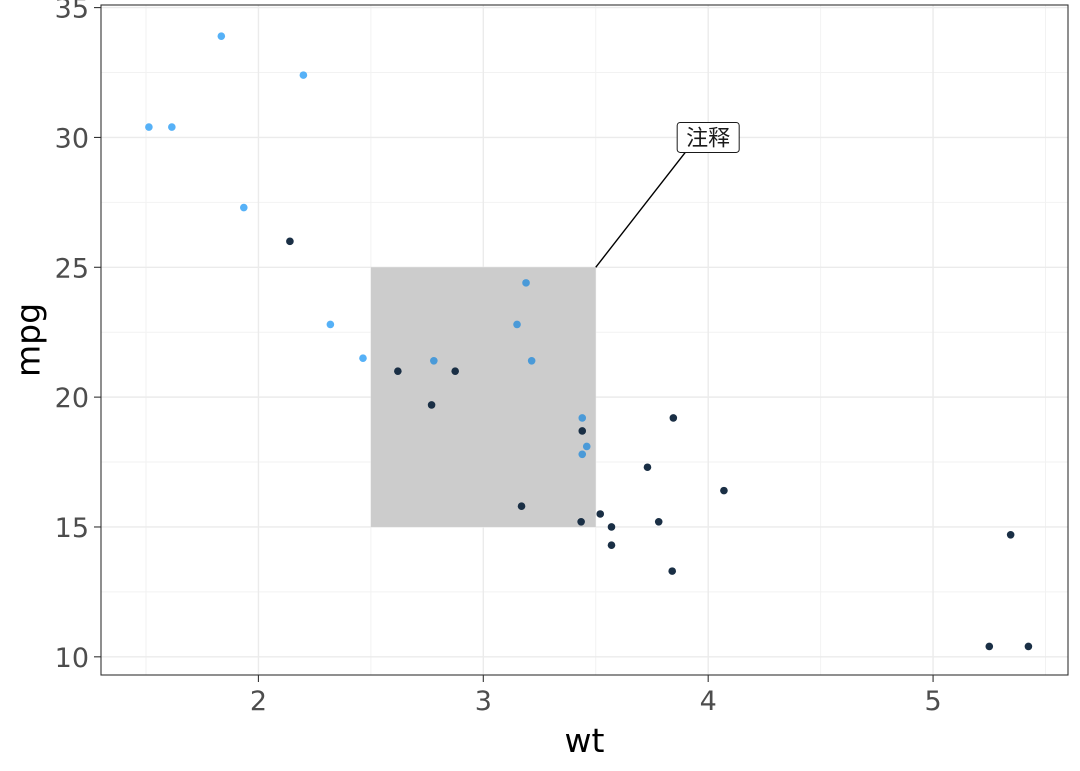 The height and width of the screenshot is (771, 1080). I want to click on annotation-label-box, so click(708, 137).